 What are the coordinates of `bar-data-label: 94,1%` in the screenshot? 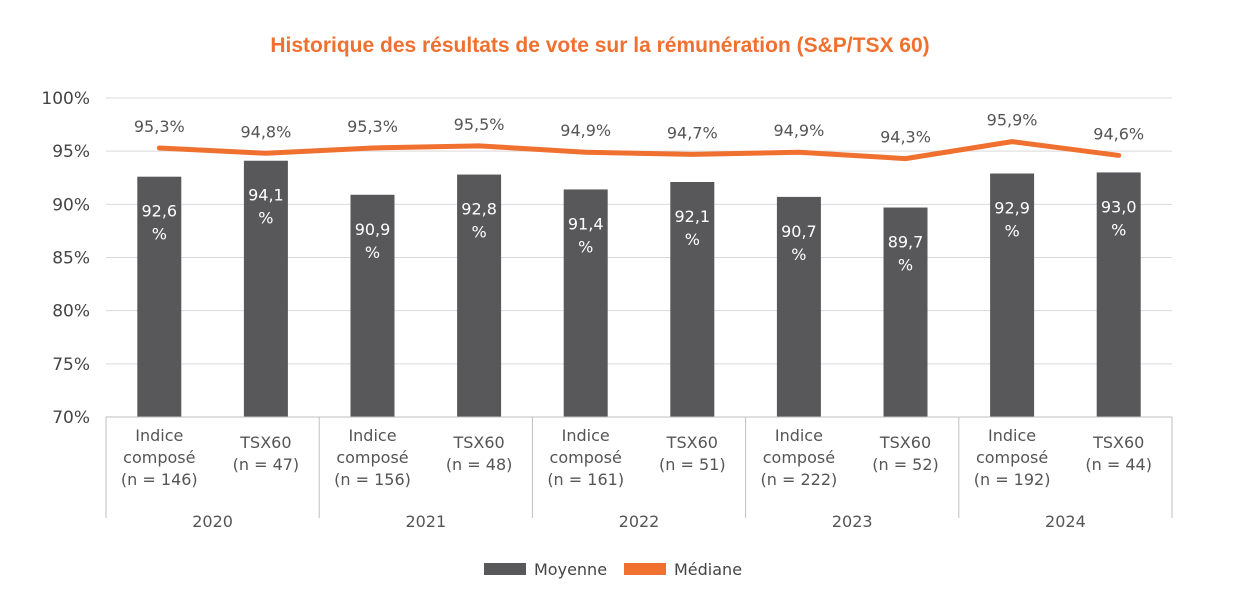 It's located at (266, 207).